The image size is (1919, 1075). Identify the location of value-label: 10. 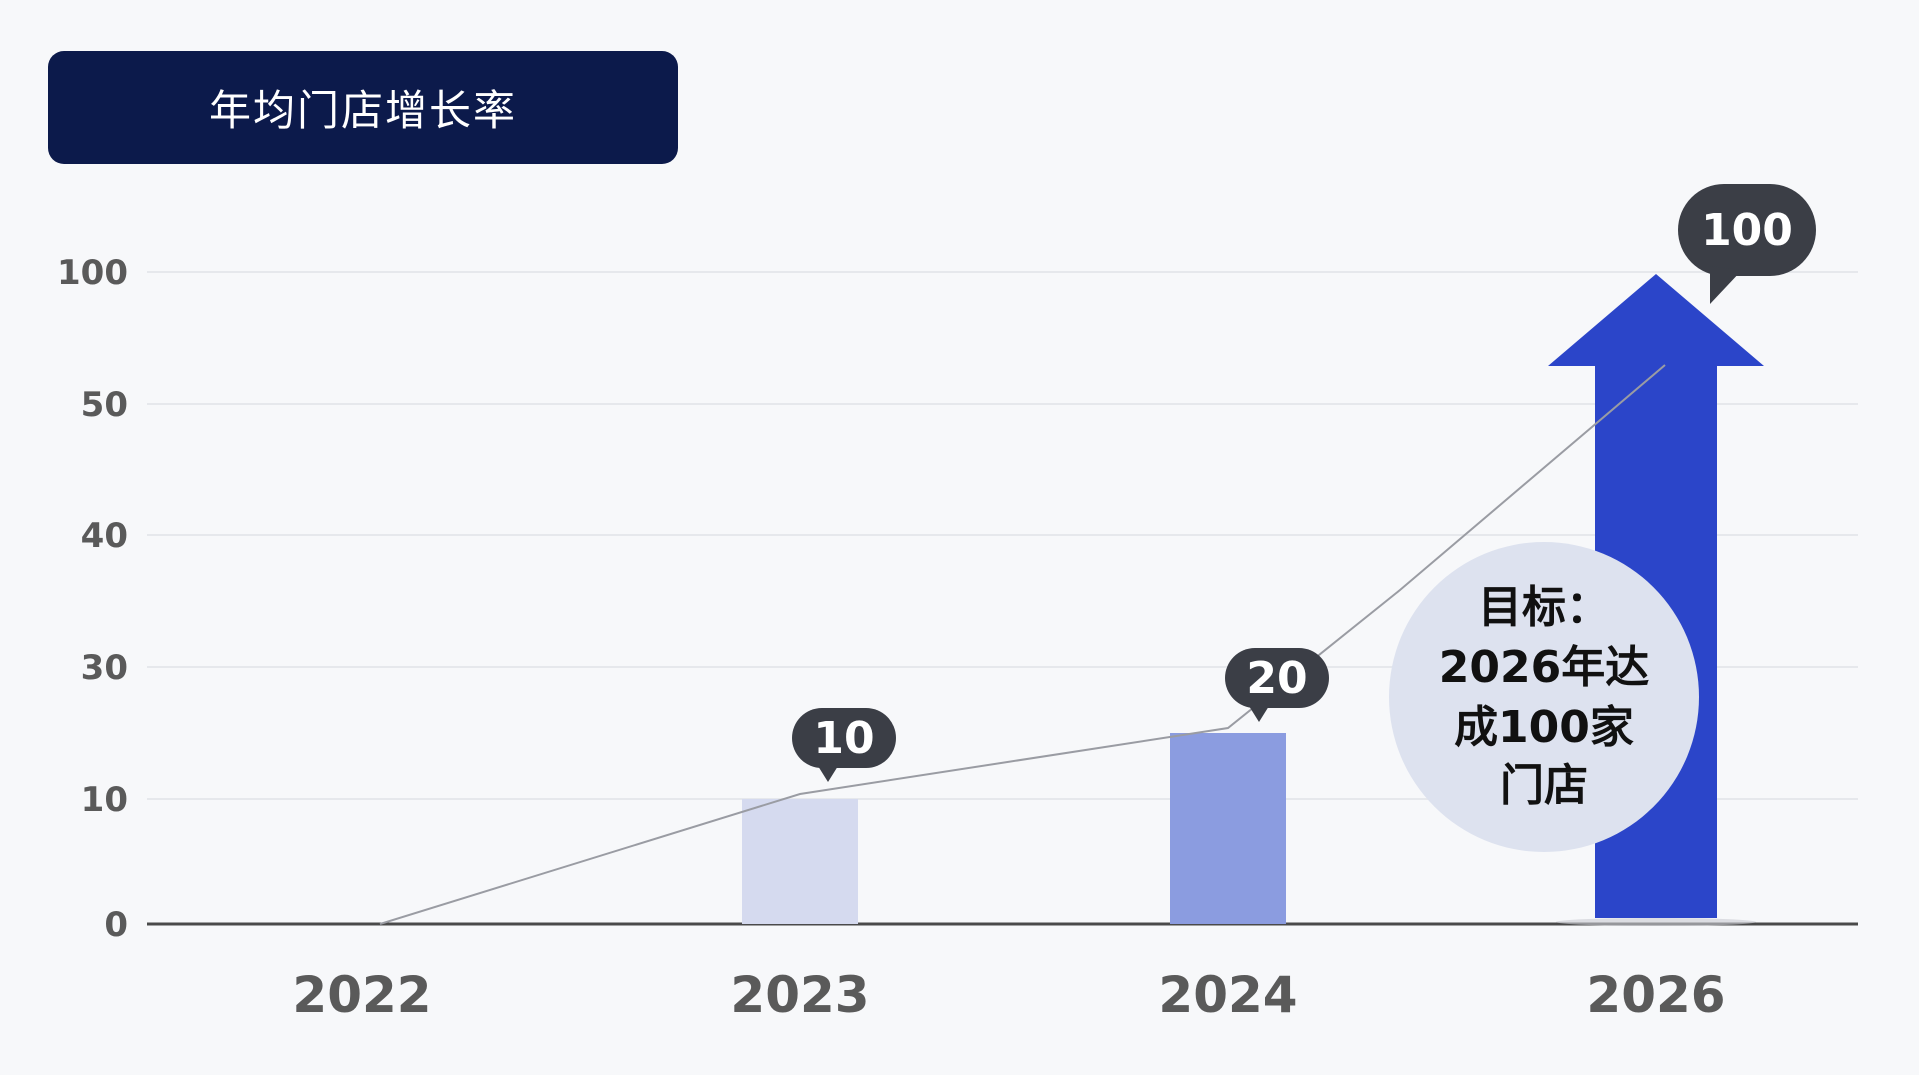
(843, 738).